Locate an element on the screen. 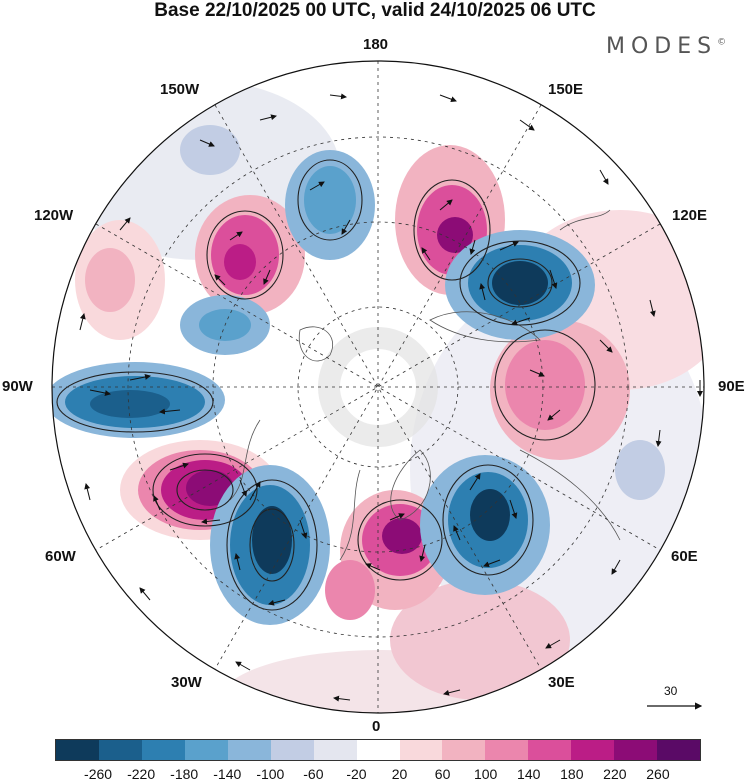 Image resolution: width=750 pixels, height=783 pixels. colorbar-tick-label: 180 is located at coordinates (572, 774).